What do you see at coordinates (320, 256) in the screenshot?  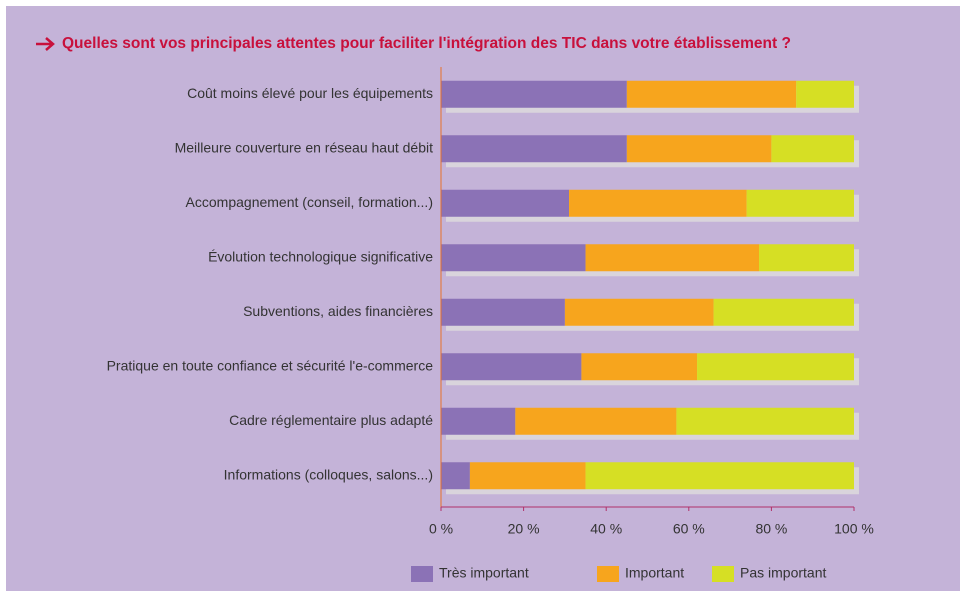 I see `y-tick-label: Évolution technologique significative` at bounding box center [320, 256].